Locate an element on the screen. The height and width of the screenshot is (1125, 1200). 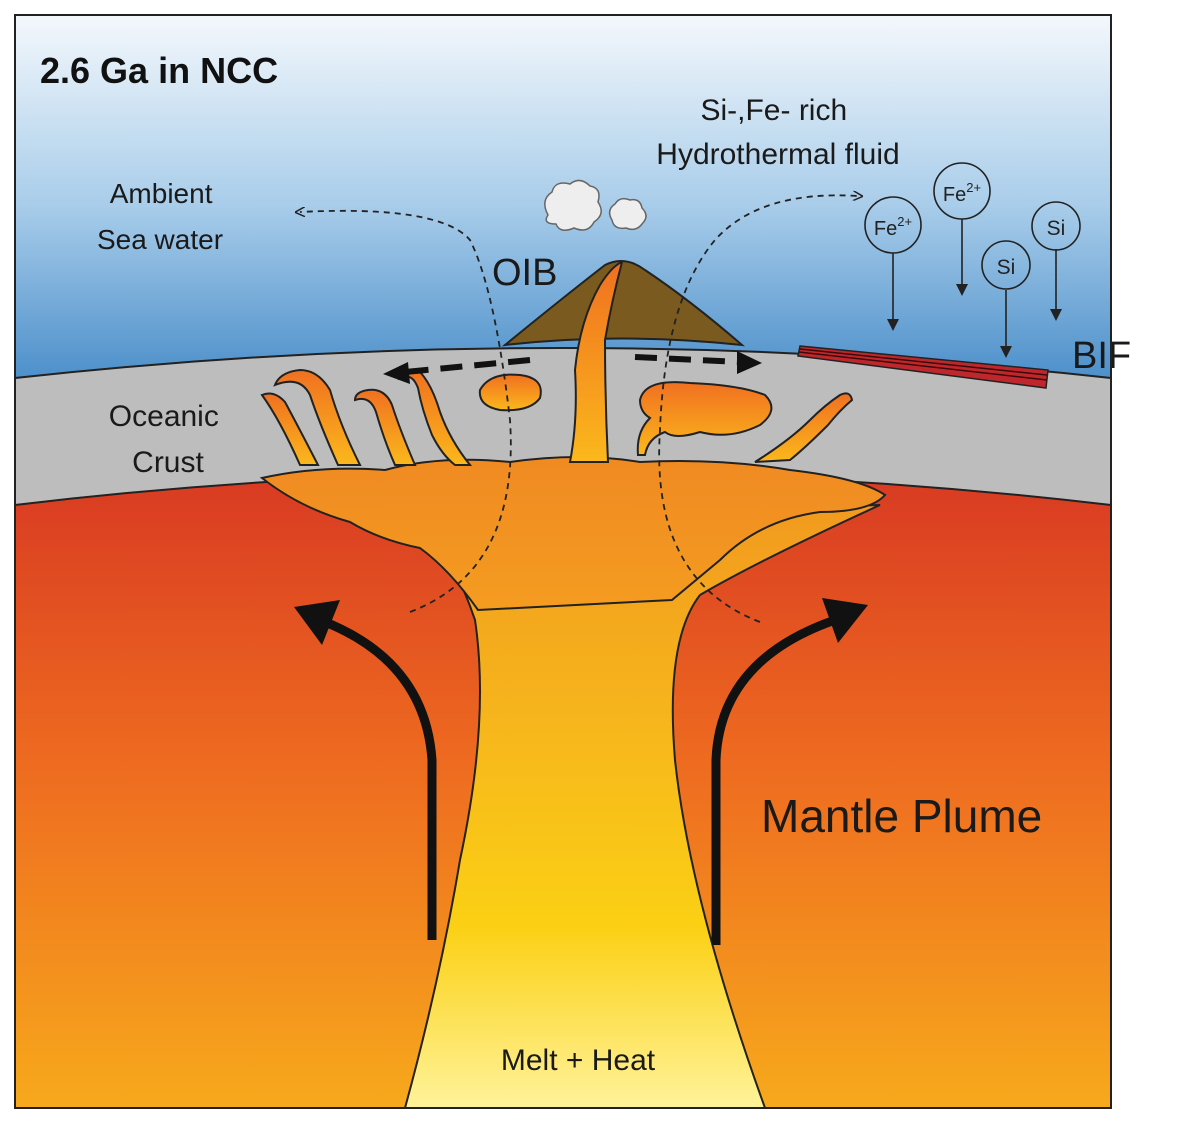
arrow-left-head is located at coordinates (396, 373).